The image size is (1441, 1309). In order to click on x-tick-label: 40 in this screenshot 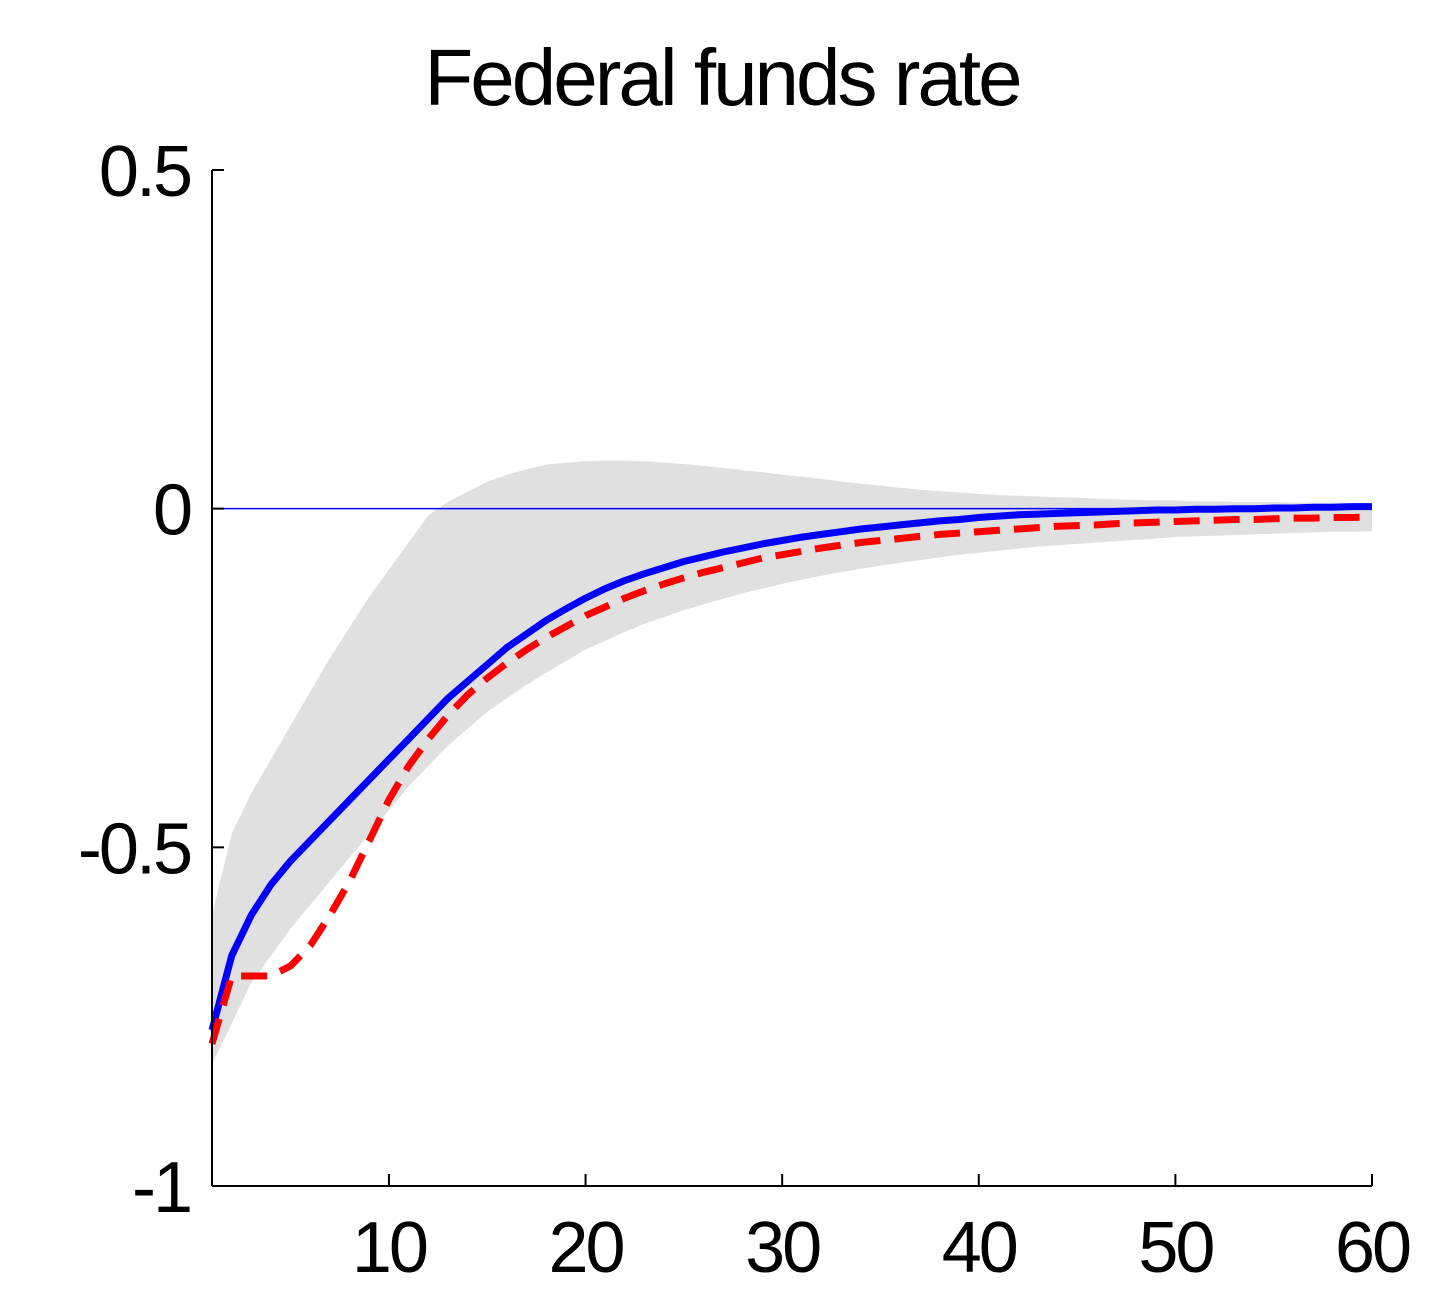, I will do `click(979, 1248)`.